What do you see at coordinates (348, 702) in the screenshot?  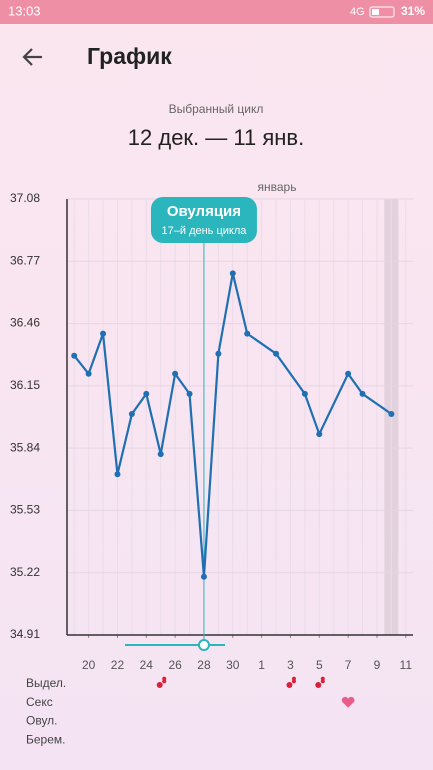 I see `heart-icon` at bounding box center [348, 702].